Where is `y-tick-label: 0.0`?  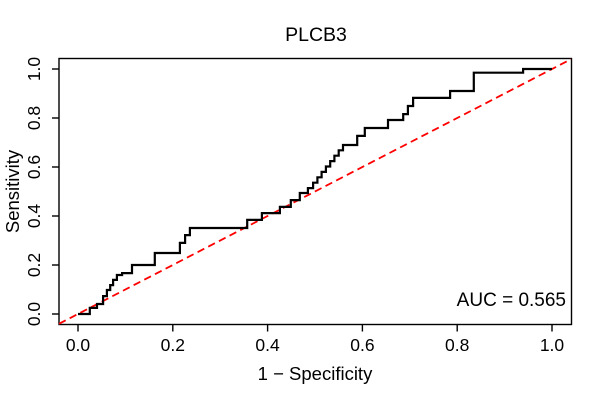 y-tick-label: 0.0 is located at coordinates (34, 314).